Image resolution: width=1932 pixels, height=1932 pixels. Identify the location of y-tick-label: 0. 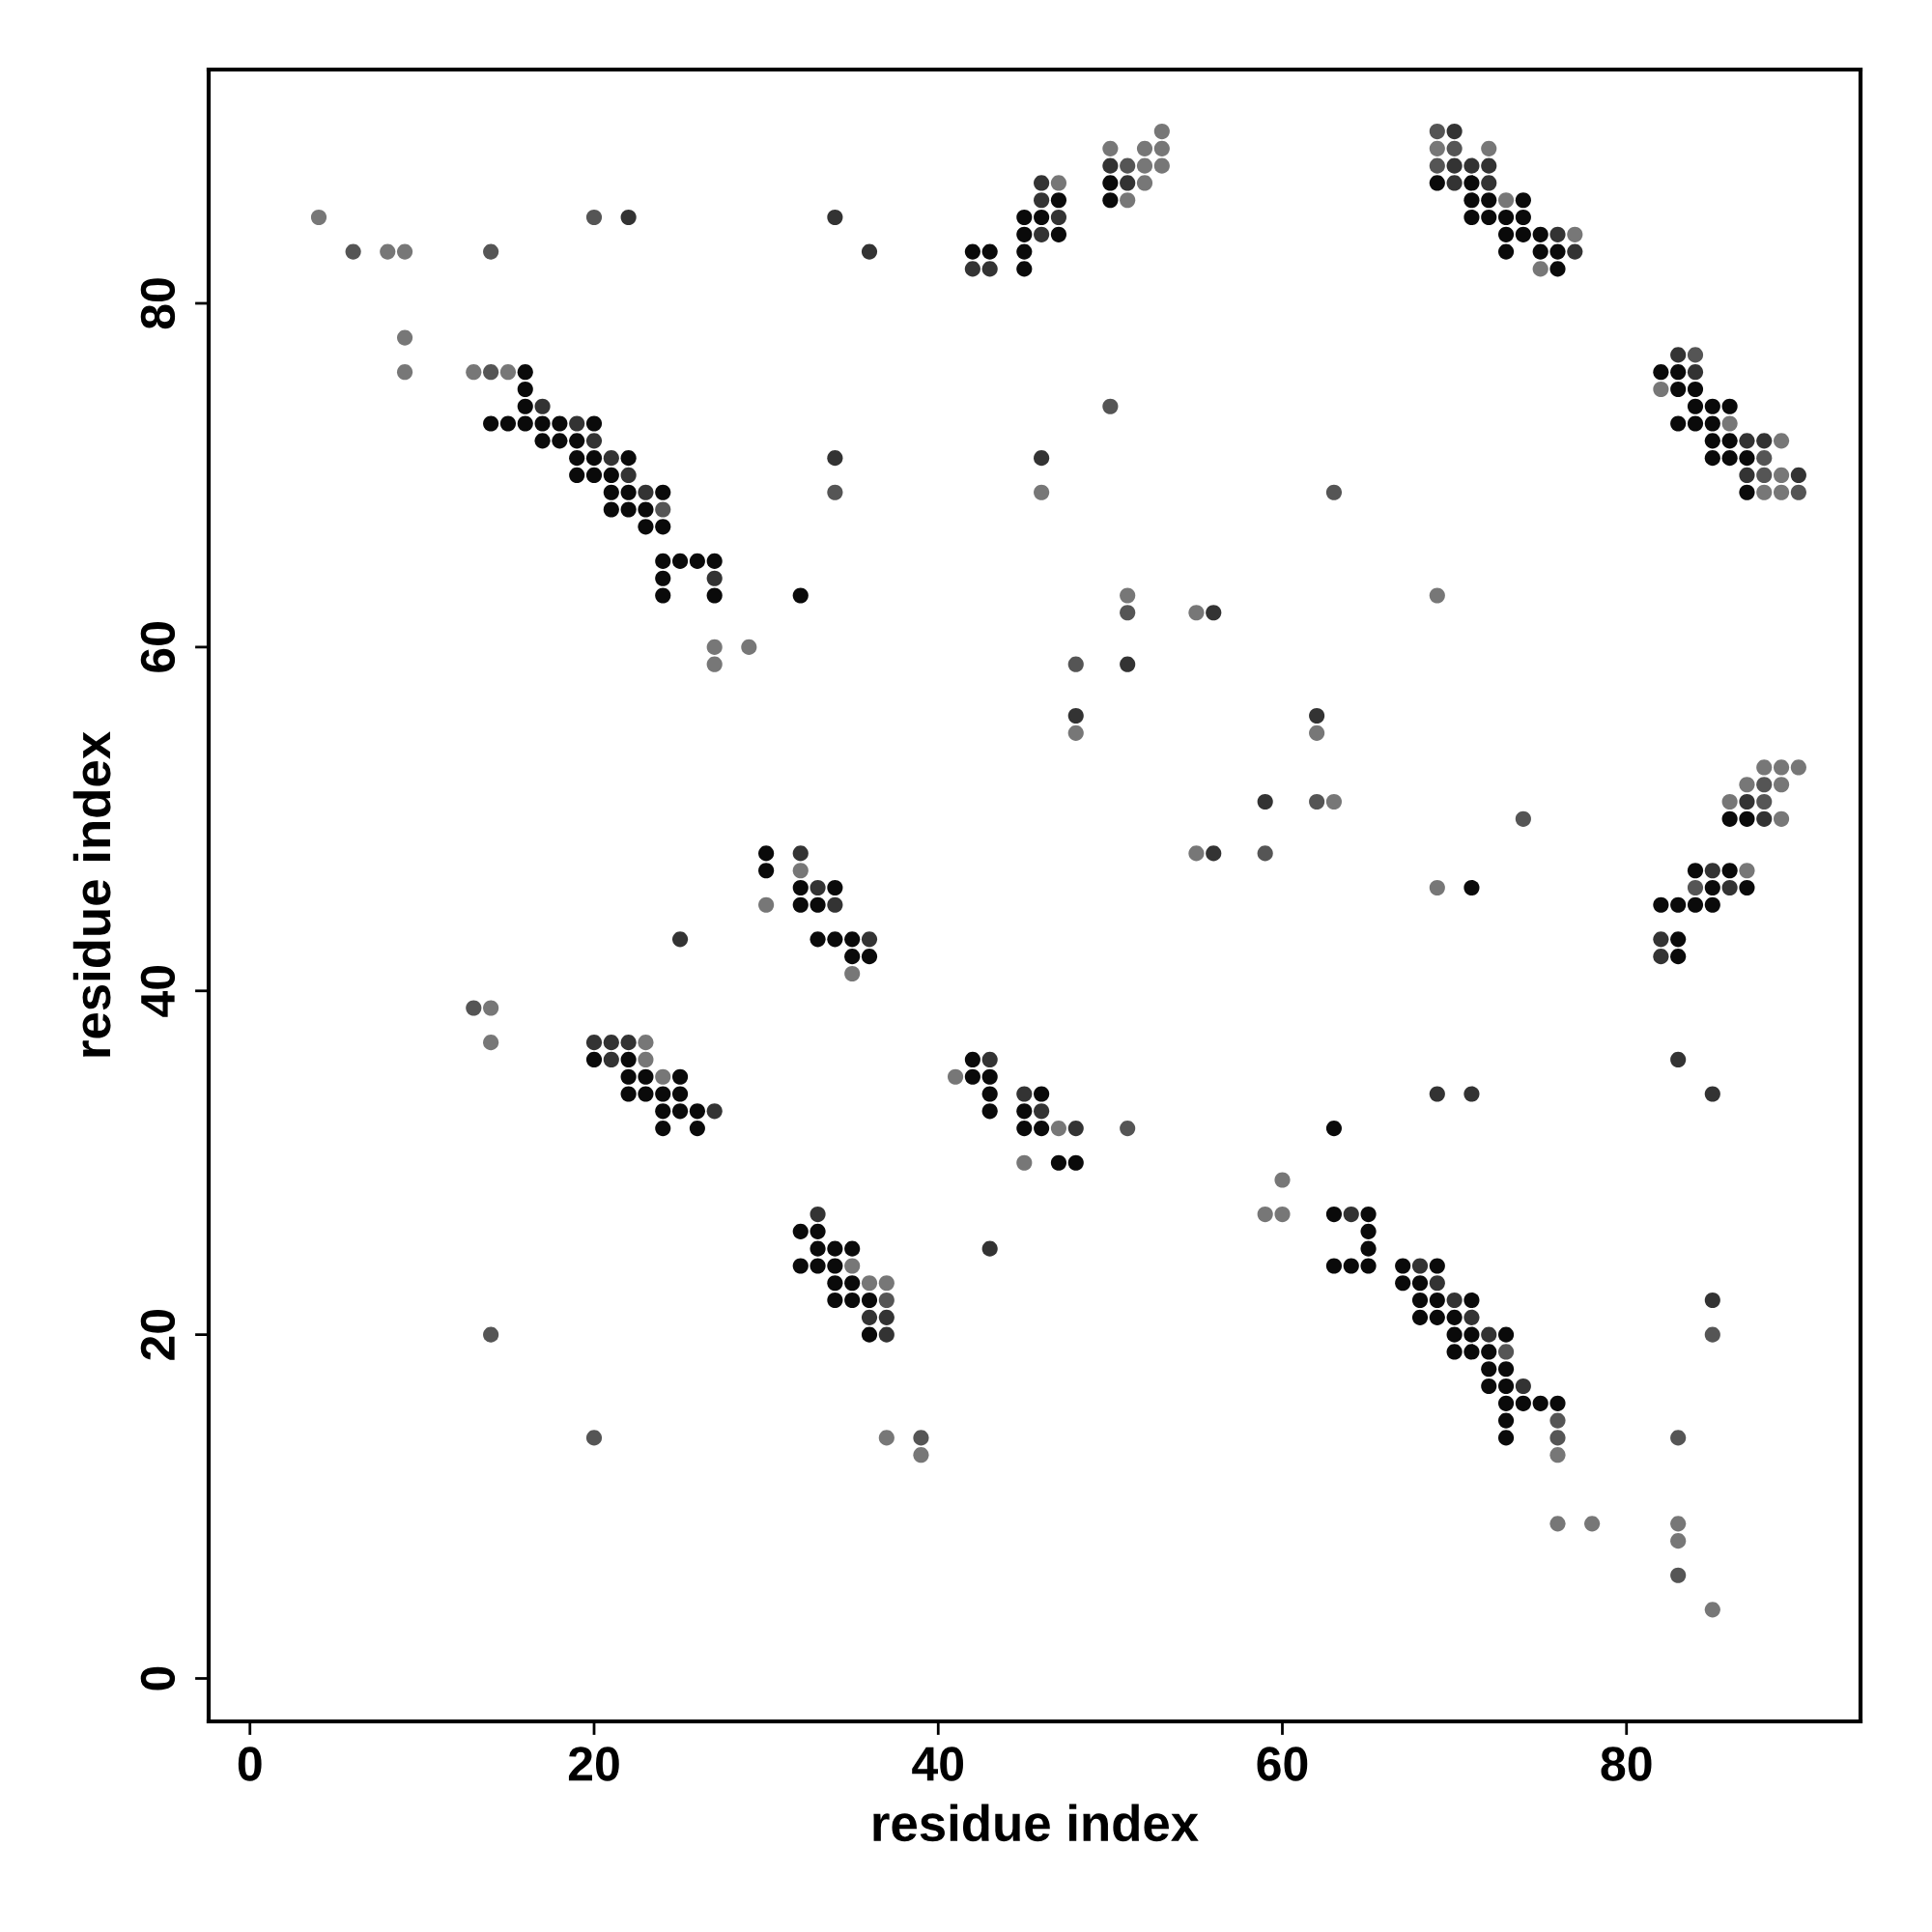
(158, 1678).